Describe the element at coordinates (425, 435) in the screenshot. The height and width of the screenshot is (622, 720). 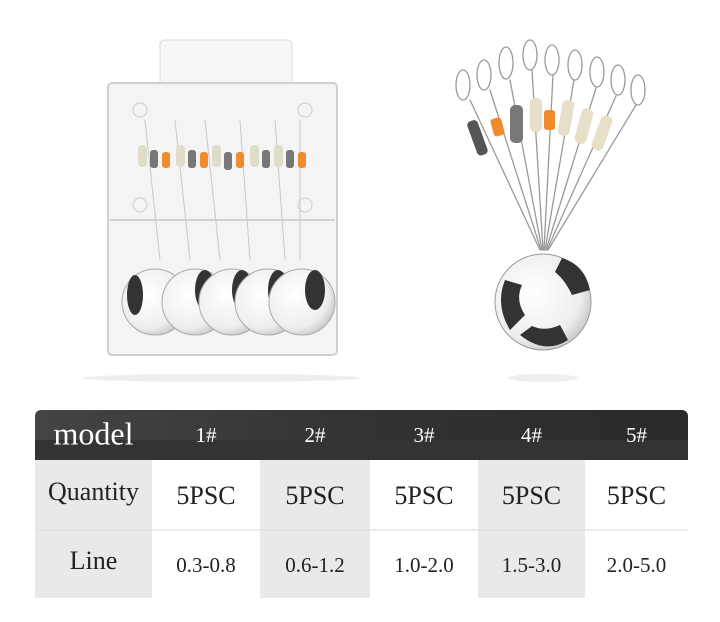
I see `model-number: 3#` at that location.